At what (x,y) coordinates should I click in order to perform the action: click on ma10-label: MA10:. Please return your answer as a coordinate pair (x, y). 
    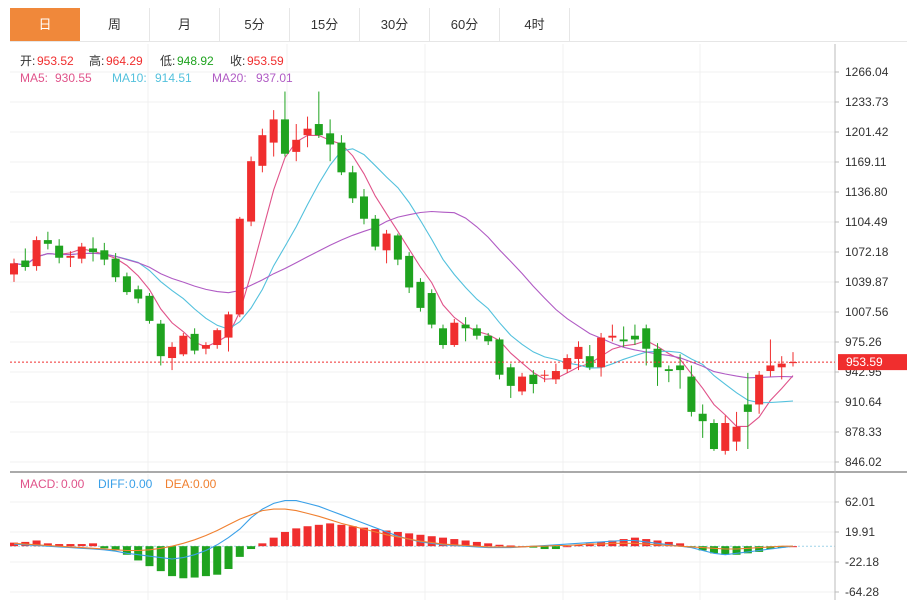
    Looking at the image, I should click on (129, 78).